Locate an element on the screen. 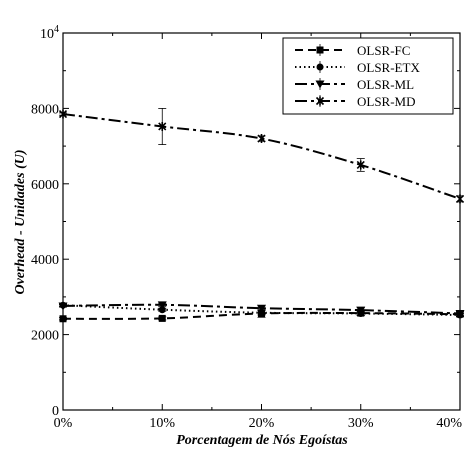 The image size is (466, 450). y-tick-label-top: 104 is located at coordinates (49, 33).